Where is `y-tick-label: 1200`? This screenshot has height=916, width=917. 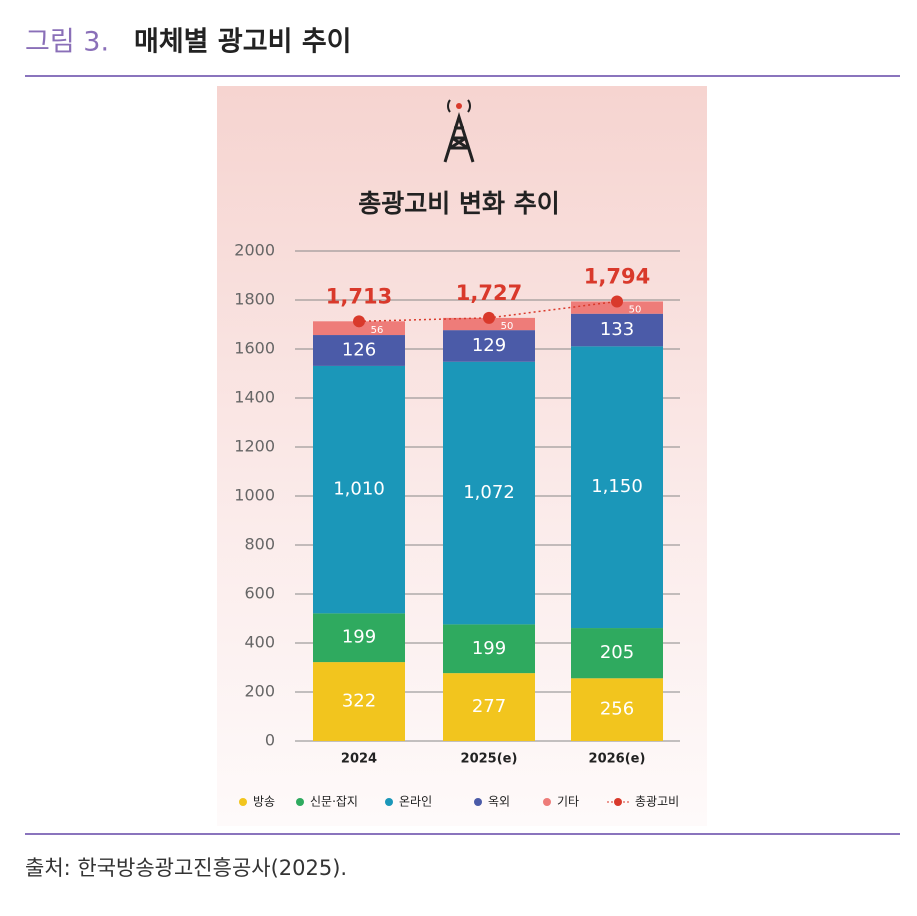
y-tick-label: 1200 is located at coordinates (254, 446).